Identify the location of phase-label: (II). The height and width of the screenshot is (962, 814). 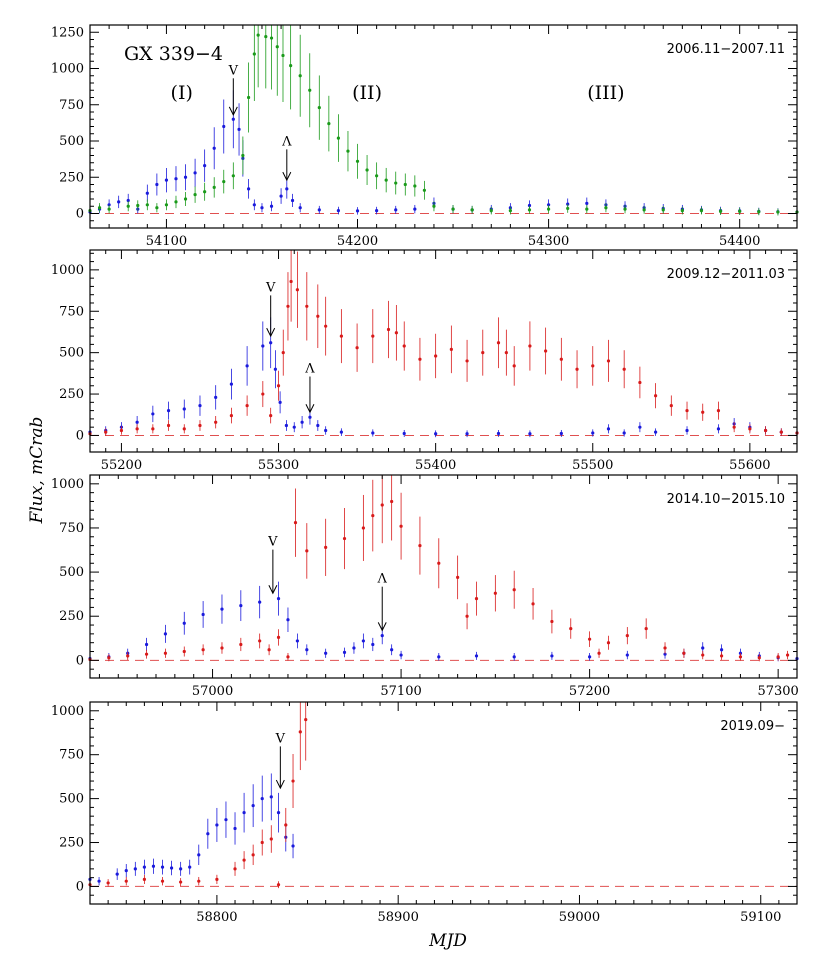
(367, 93).